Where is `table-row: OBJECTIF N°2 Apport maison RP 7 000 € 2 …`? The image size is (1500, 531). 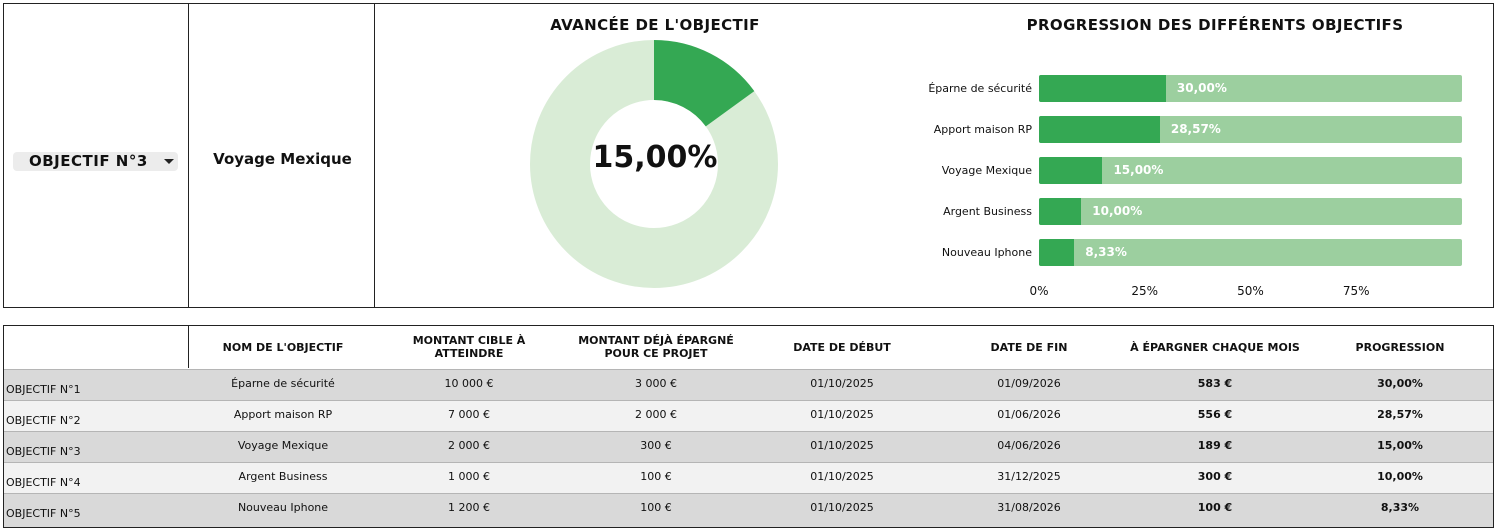
table-row: OBJECTIF N°2 Apport maison RP 7 000 € 2 … is located at coordinates (748, 415).